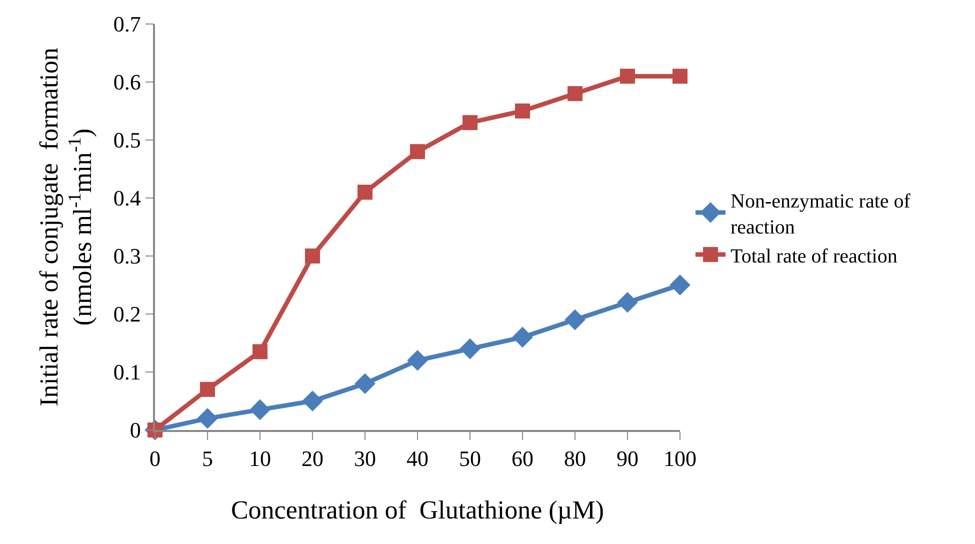 This screenshot has width=975, height=544. I want to click on y-tick-label: 0.2, so click(127, 314).